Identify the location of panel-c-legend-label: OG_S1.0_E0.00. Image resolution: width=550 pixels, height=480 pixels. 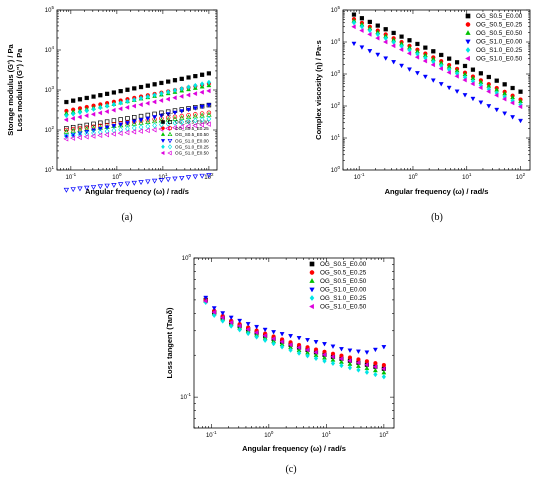
(343, 290).